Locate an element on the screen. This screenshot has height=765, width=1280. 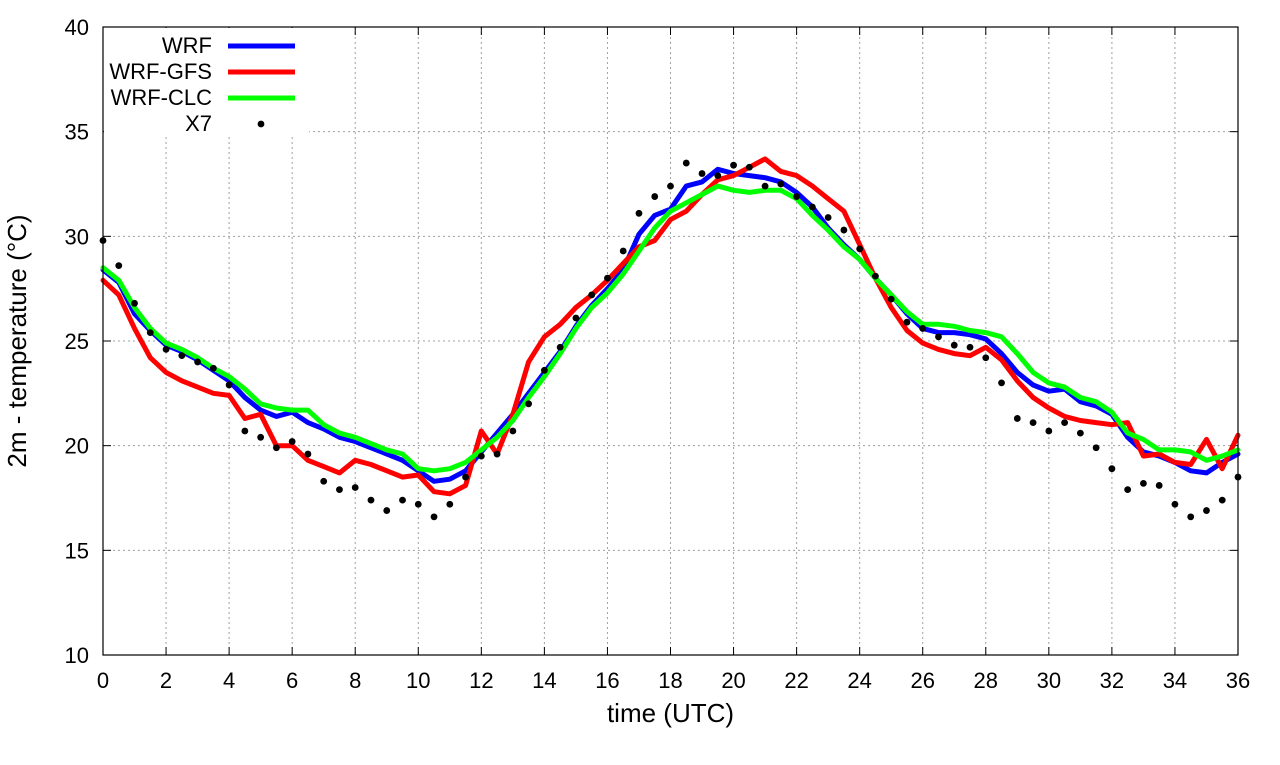
legend-label-wrf: WRF is located at coordinates (187, 45).